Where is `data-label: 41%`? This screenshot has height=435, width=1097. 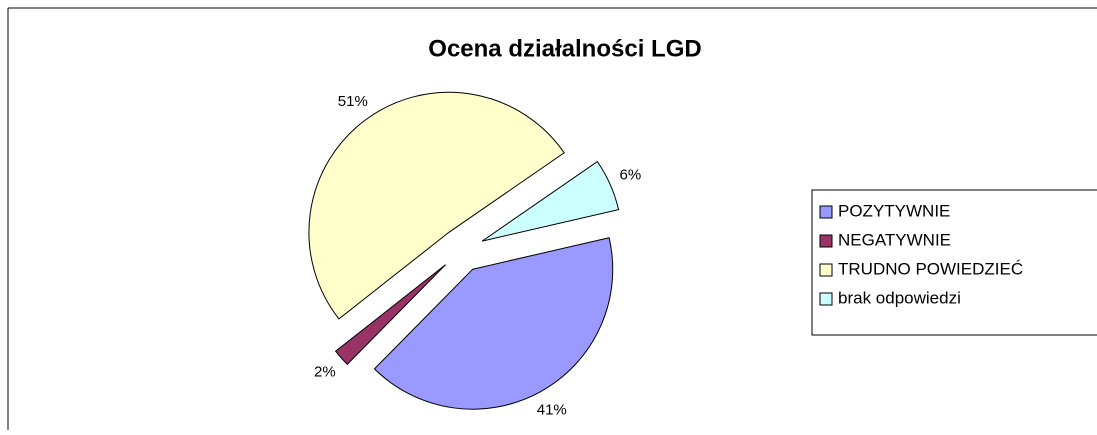 data-label: 41% is located at coordinates (552, 410).